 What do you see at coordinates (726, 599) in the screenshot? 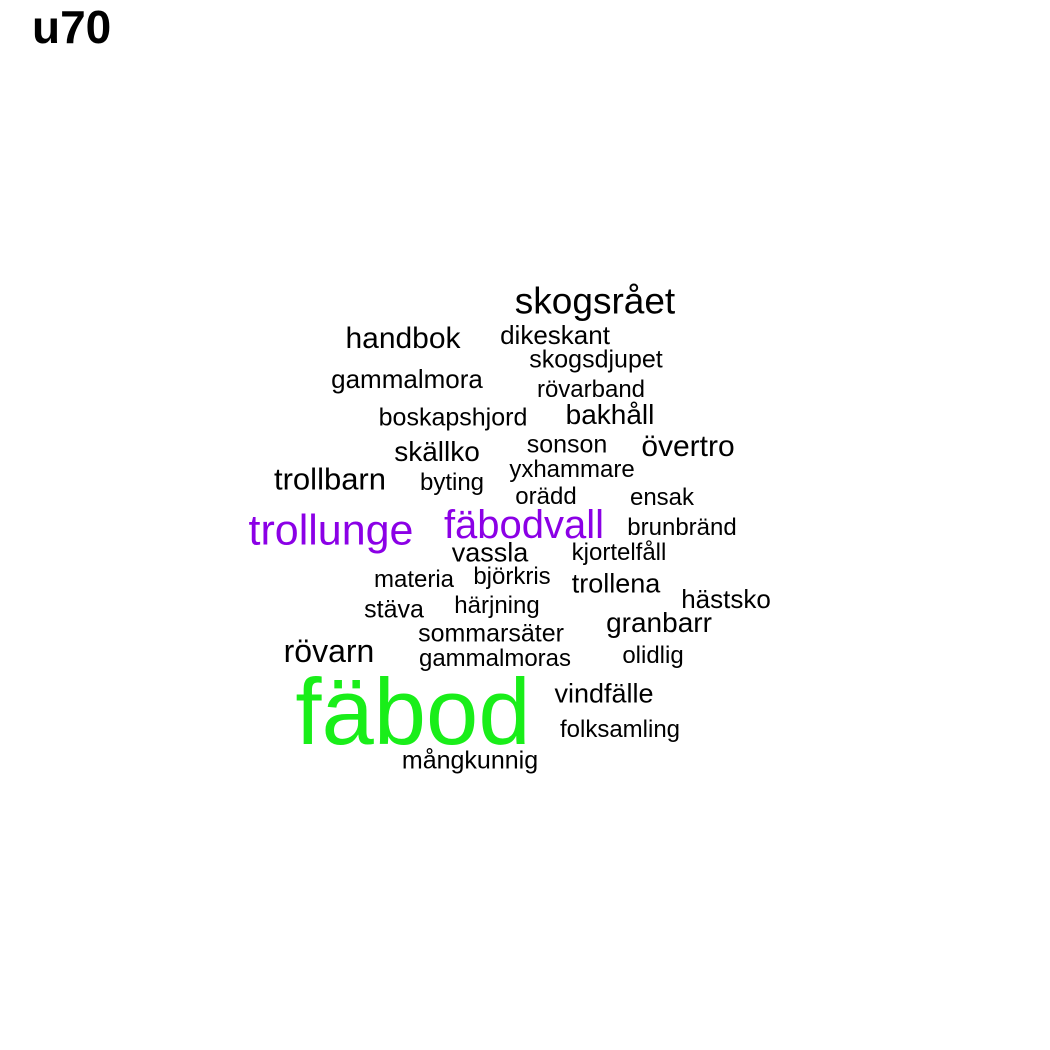
I see `word-hastsko: hästsko` at bounding box center [726, 599].